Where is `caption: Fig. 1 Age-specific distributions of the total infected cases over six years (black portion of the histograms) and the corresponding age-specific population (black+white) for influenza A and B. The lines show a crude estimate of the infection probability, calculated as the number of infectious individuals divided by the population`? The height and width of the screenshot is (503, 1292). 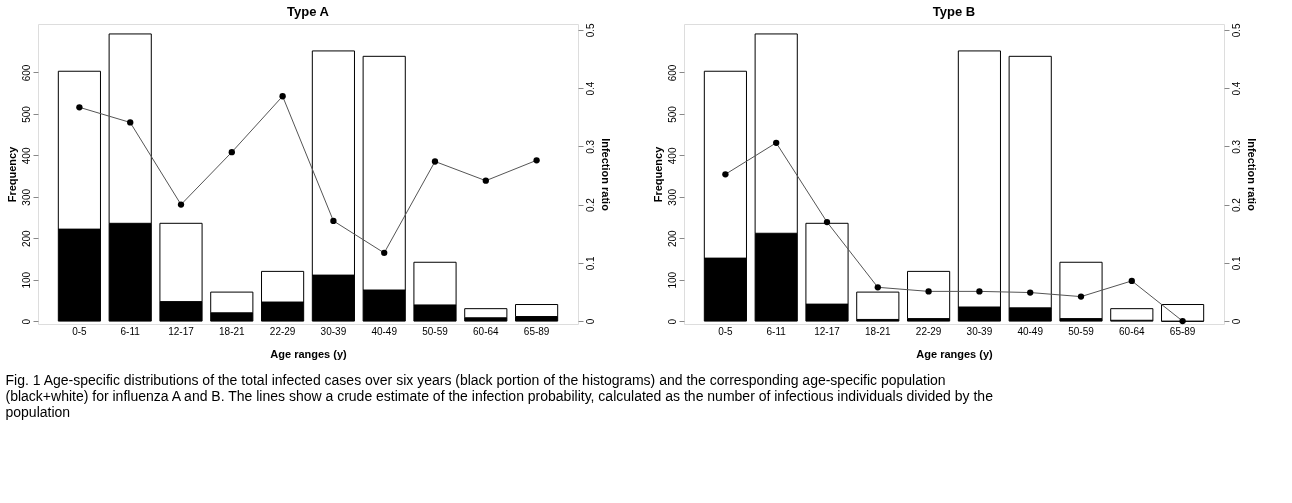
caption: Fig. 1 Age-specific distributions of the total infected cases over six years (black portion of the histograms) and the corresponding age-specific population (black+white) for influenza A and B. The lines show a crude estimate of the infection probability, calculated as the number of infectious individuals divided by the population is located at coordinates (499, 395).